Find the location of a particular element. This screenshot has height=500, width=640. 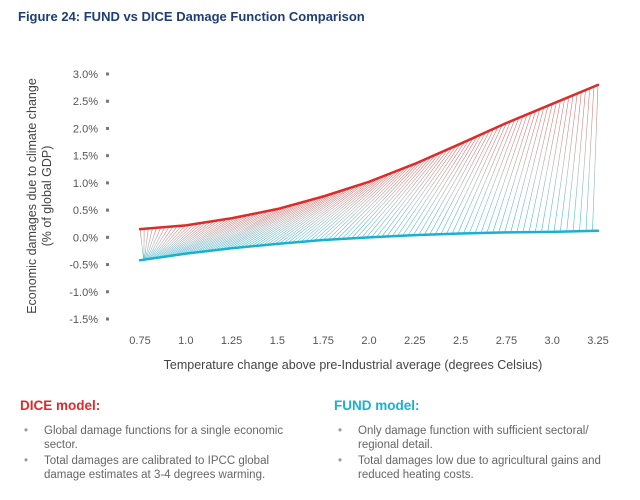

x-tick-label: 0.75 is located at coordinates (139, 341).